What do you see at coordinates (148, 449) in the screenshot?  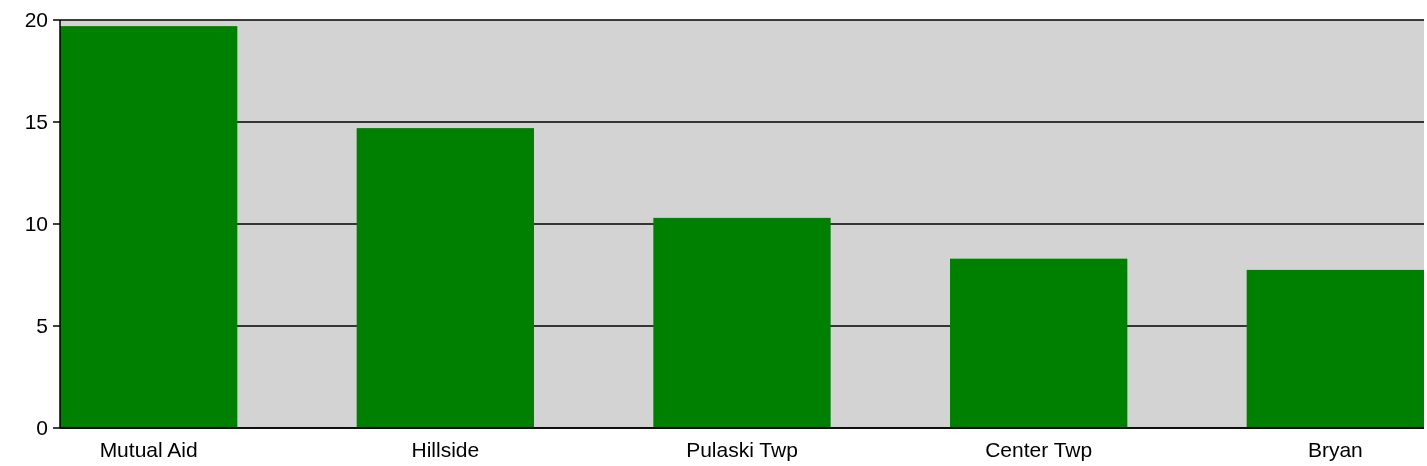 I see `x-tick-label: Mutual Aid` at bounding box center [148, 449].